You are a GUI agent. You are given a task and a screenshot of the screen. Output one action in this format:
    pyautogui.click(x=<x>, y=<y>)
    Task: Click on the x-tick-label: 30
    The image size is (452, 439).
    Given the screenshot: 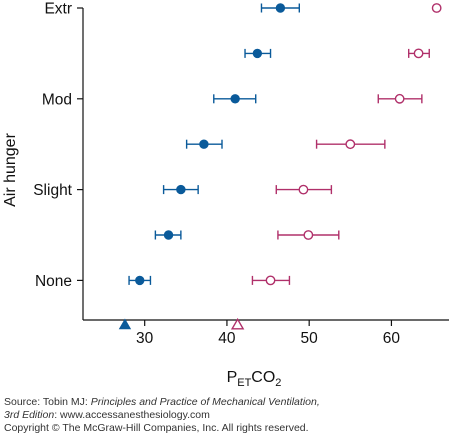 What is the action you would take?
    pyautogui.click(x=145, y=338)
    